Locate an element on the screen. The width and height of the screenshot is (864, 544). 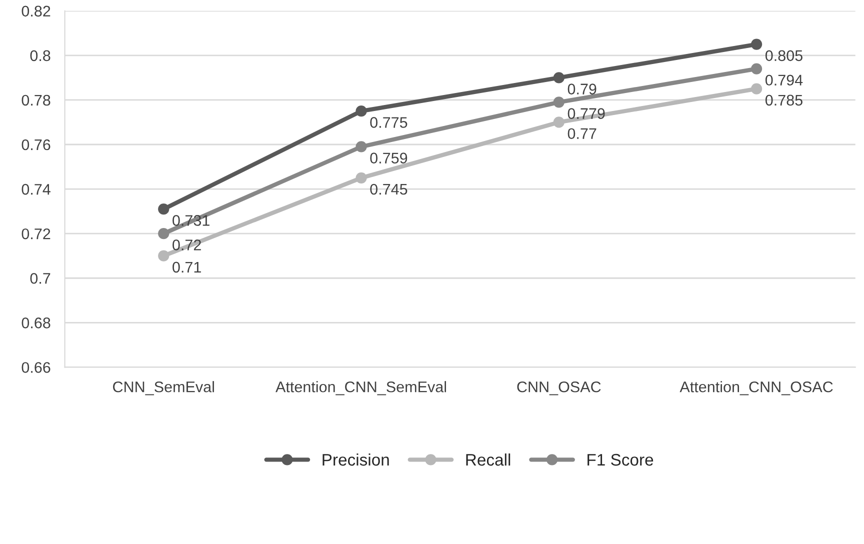
y-tick-label: 0.7 is located at coordinates (40, 278).